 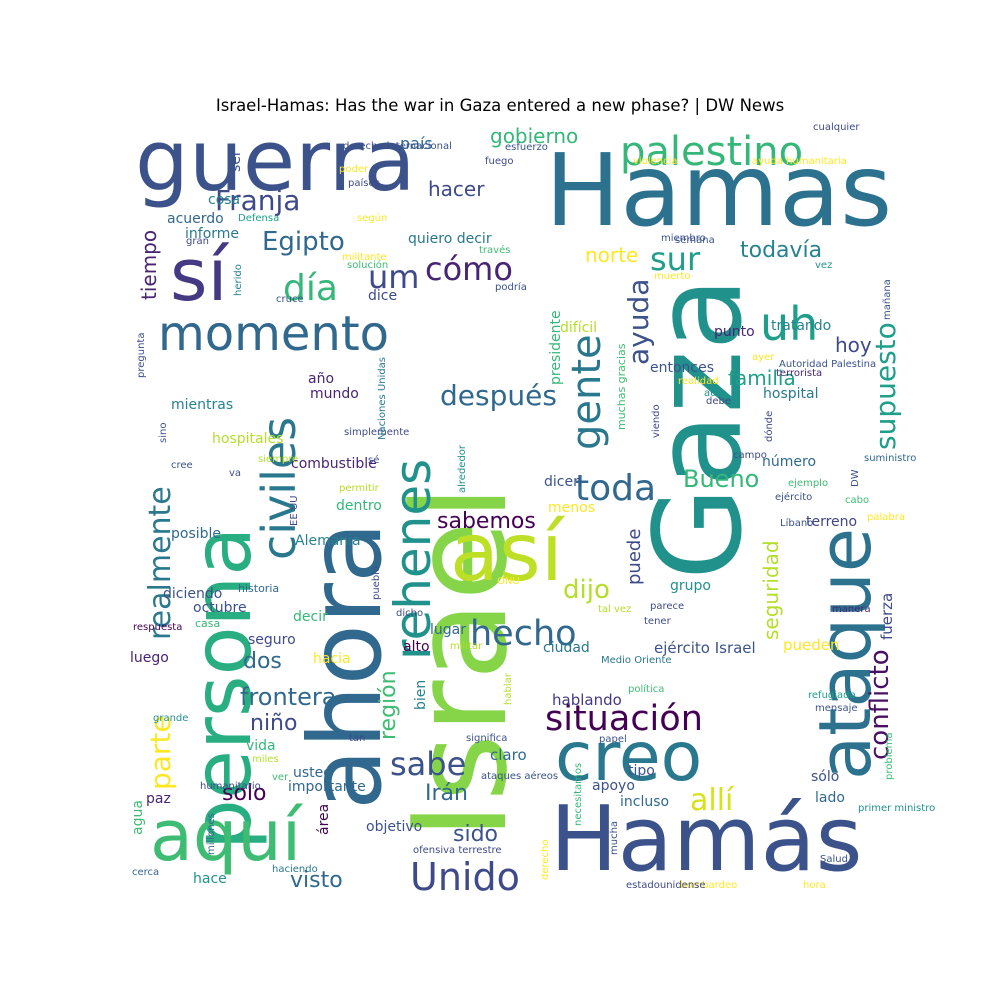 What do you see at coordinates (494, 250) in the screenshot?
I see `cloud-word: través` at bounding box center [494, 250].